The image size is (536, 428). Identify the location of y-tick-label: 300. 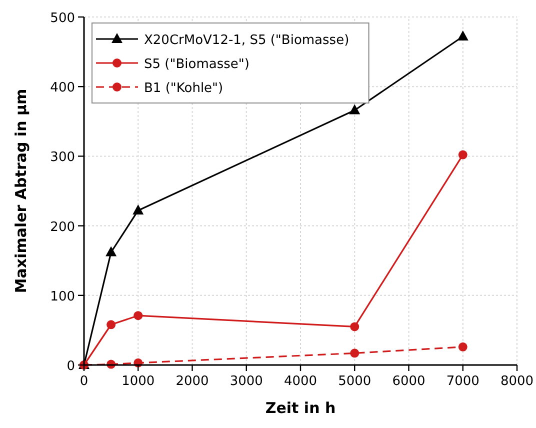
(62, 158).